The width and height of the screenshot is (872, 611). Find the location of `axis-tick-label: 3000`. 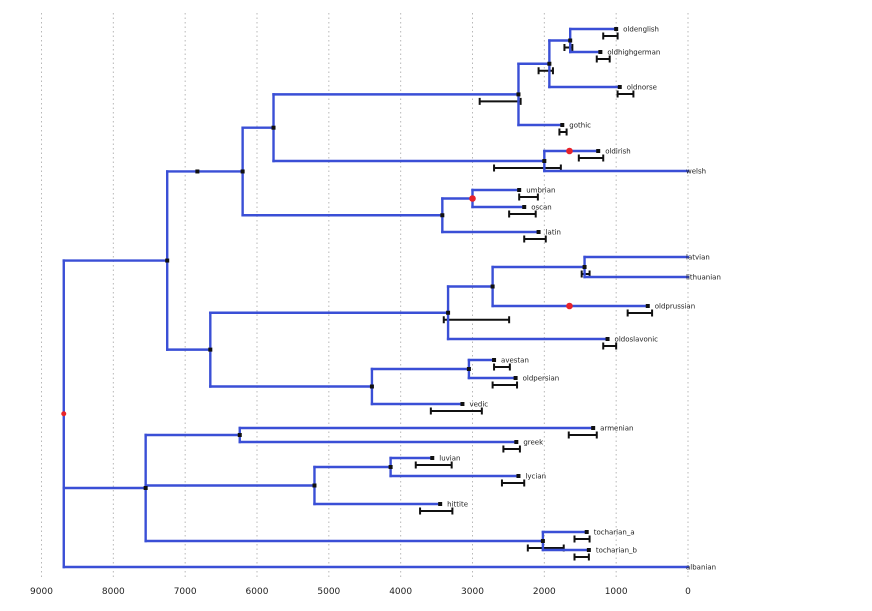

axis-tick-label: 3000 is located at coordinates (472, 592).